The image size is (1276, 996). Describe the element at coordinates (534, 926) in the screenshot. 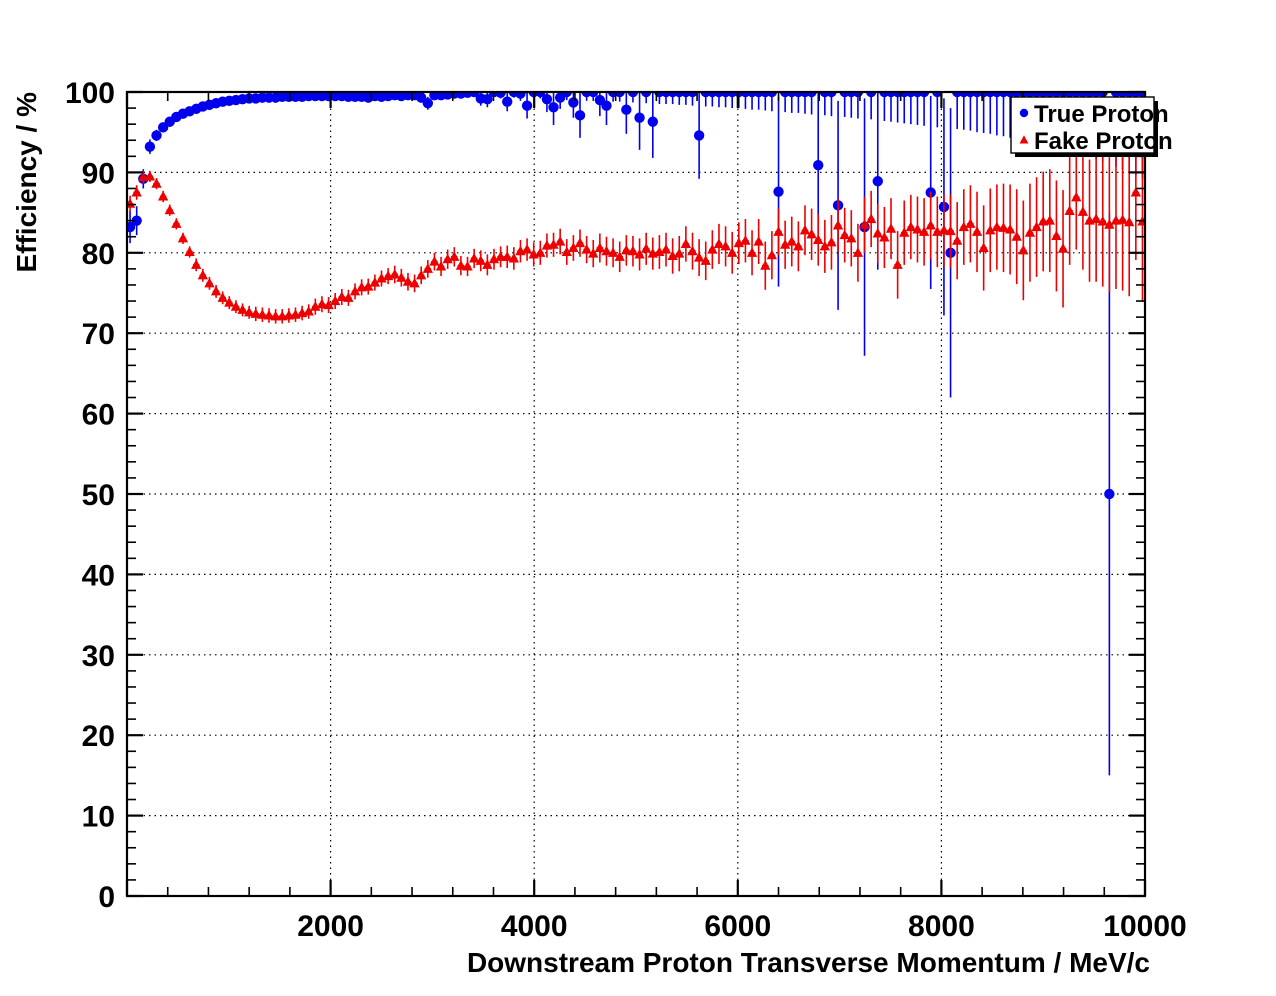

I see `x-tick-label: 4000` at that location.